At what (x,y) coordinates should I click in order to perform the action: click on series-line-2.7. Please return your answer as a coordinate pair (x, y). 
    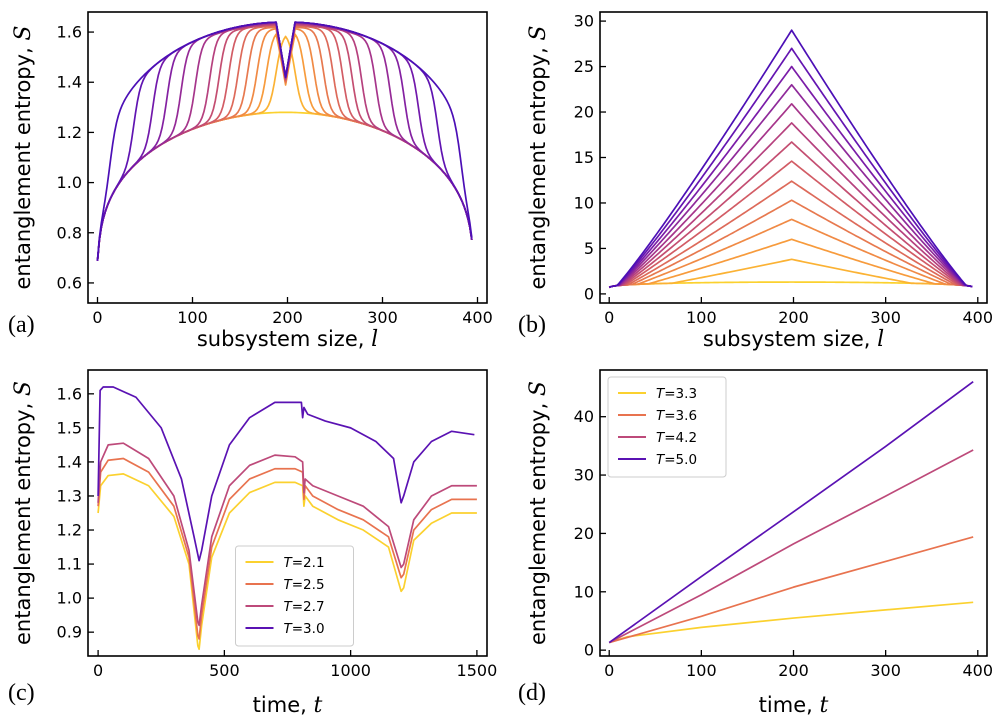
    Looking at the image, I should click on (287, 534).